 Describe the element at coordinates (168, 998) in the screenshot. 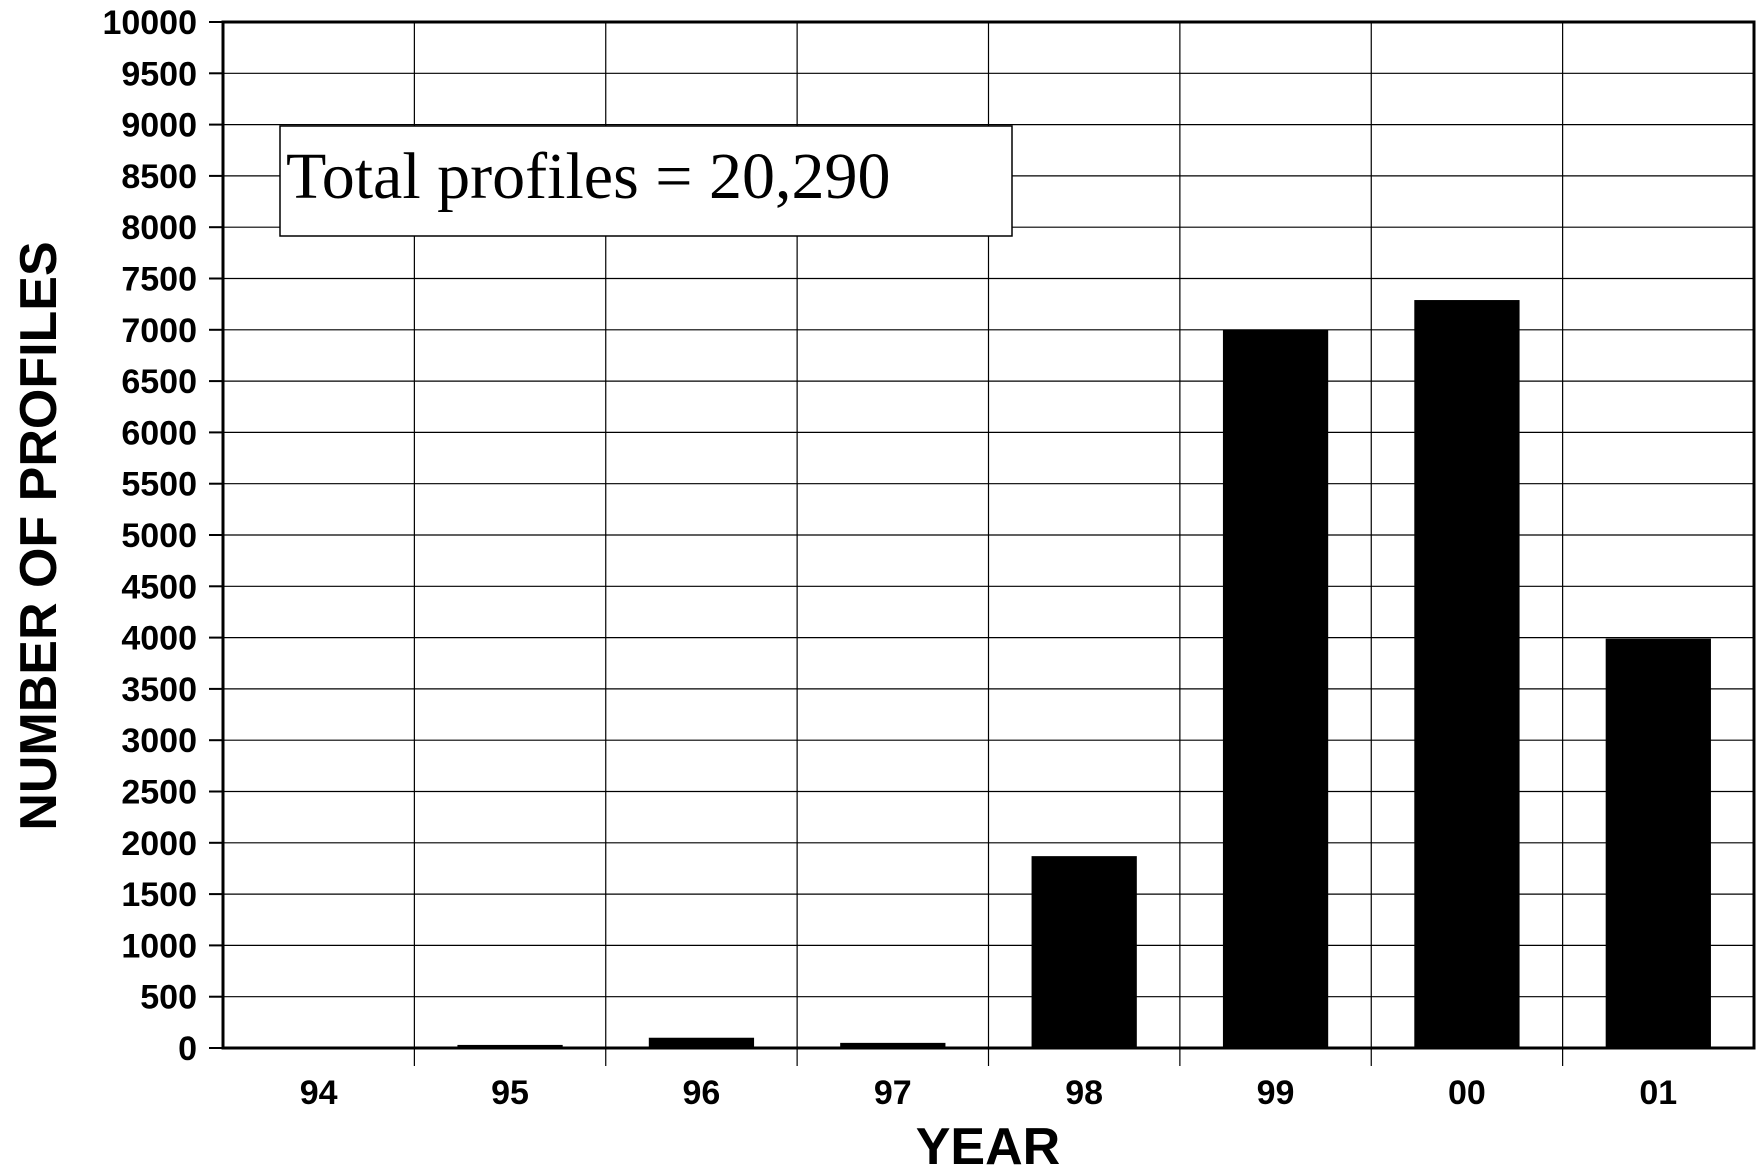

I see `y-tick-label: 500` at that location.